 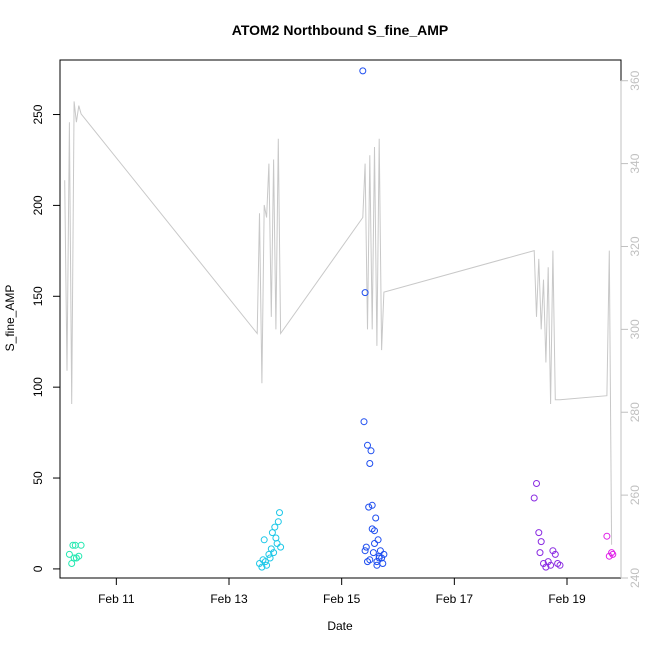 What do you see at coordinates (116, 599) in the screenshot?
I see `x-tick-label: Feb 11` at bounding box center [116, 599].